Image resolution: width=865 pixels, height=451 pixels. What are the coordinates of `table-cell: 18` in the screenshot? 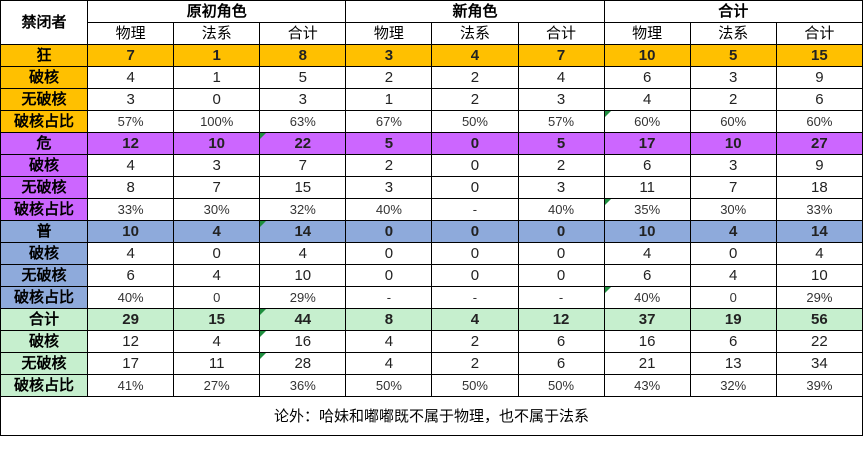 It's located at (819, 187).